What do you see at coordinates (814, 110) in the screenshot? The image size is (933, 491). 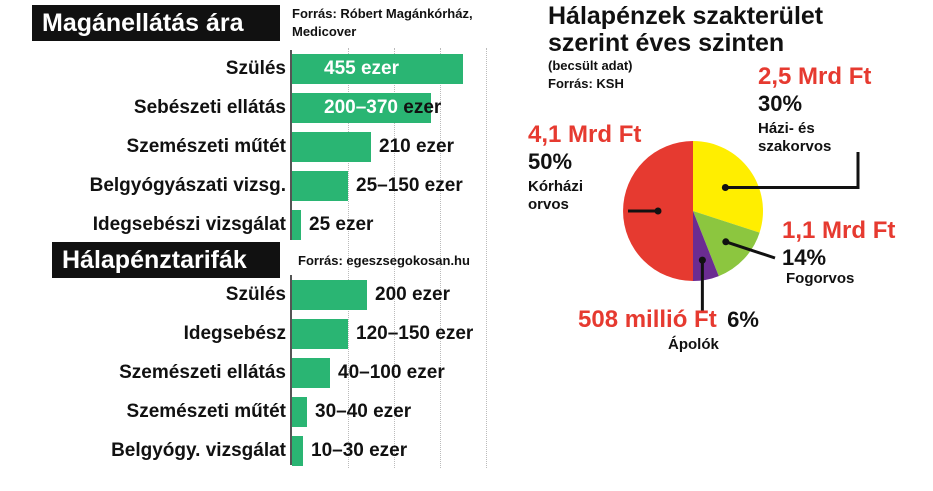 I see `slice-label-gp: 2,5 Mrd Ft 30% Házi- és szakorvos` at bounding box center [814, 110].